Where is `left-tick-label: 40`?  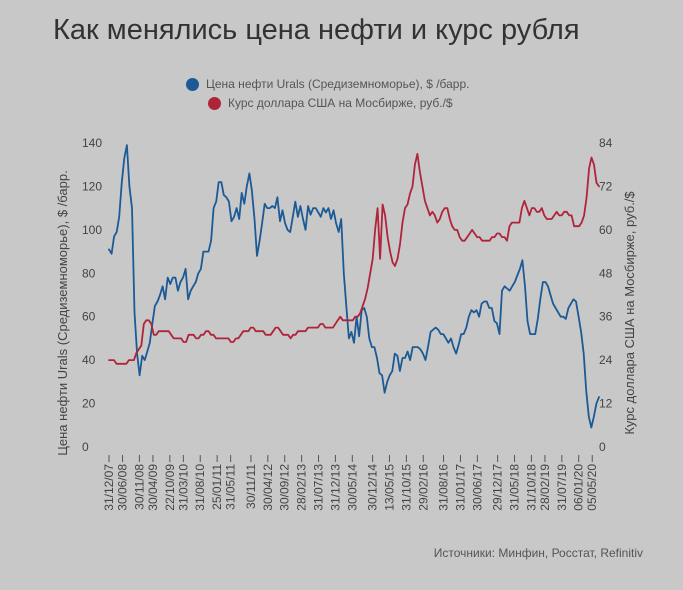 left-tick-label: 40 is located at coordinates (89, 360).